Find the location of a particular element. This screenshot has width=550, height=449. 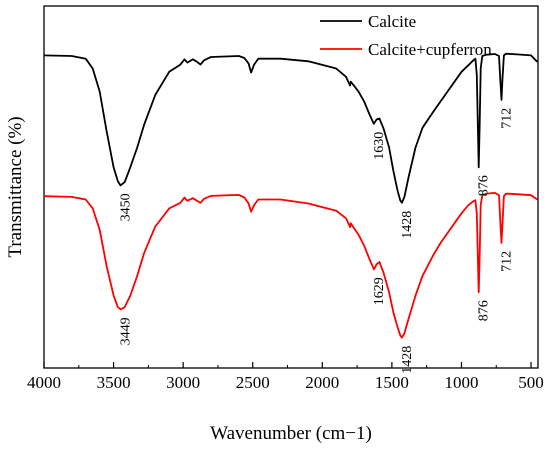

peak-label-3449: 3449 is located at coordinates (126, 331).